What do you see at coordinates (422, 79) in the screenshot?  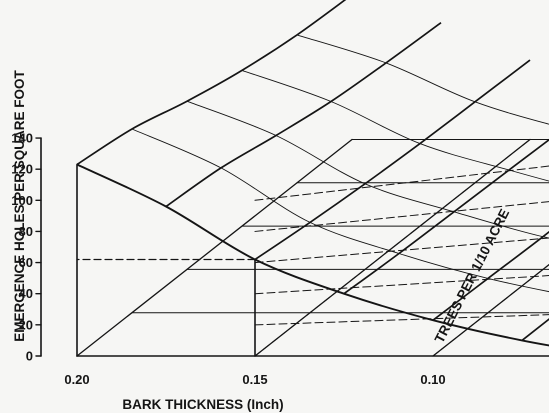 I see `surface-mesh-curve` at bounding box center [422, 79].